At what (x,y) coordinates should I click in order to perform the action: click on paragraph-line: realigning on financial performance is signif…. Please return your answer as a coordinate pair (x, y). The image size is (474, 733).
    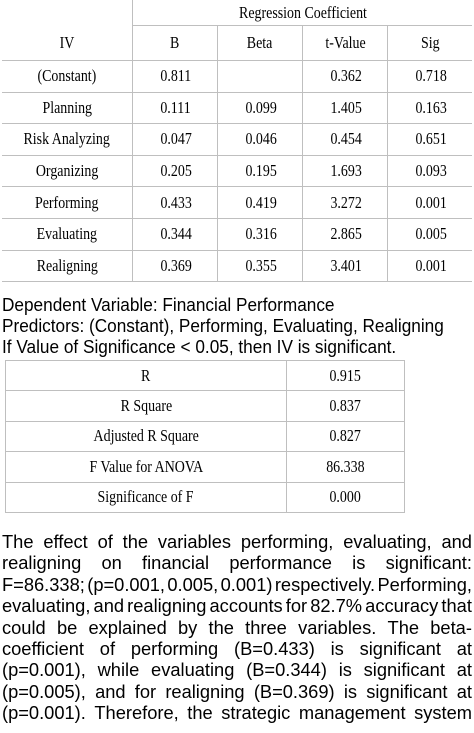
    Looking at the image, I should click on (237, 563).